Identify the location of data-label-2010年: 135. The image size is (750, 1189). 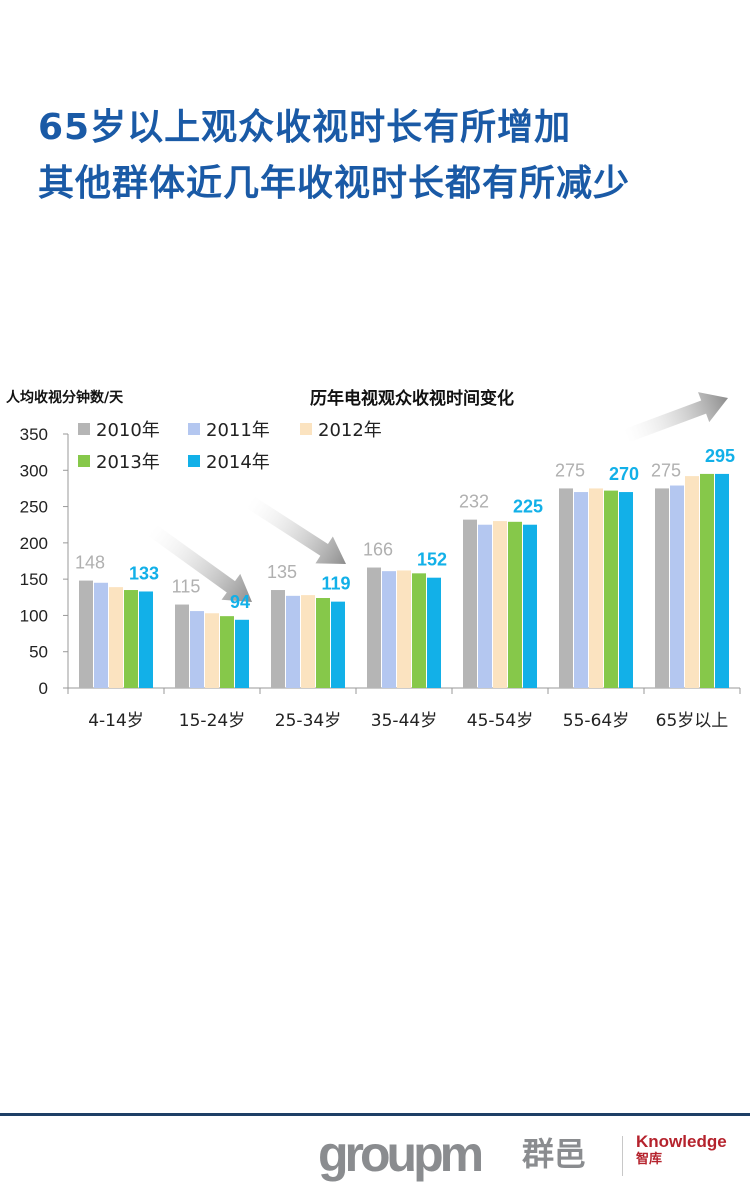
(282, 572).